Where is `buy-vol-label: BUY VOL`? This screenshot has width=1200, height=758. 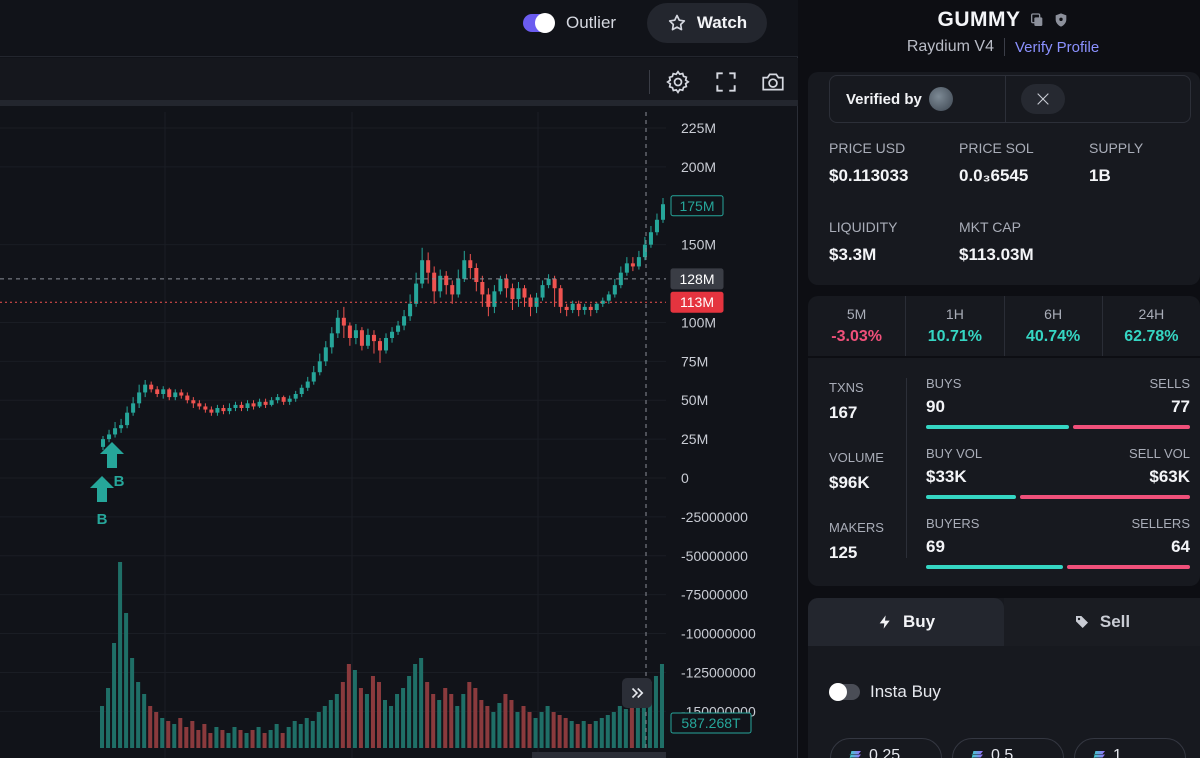 buy-vol-label: BUY VOL is located at coordinates (954, 453).